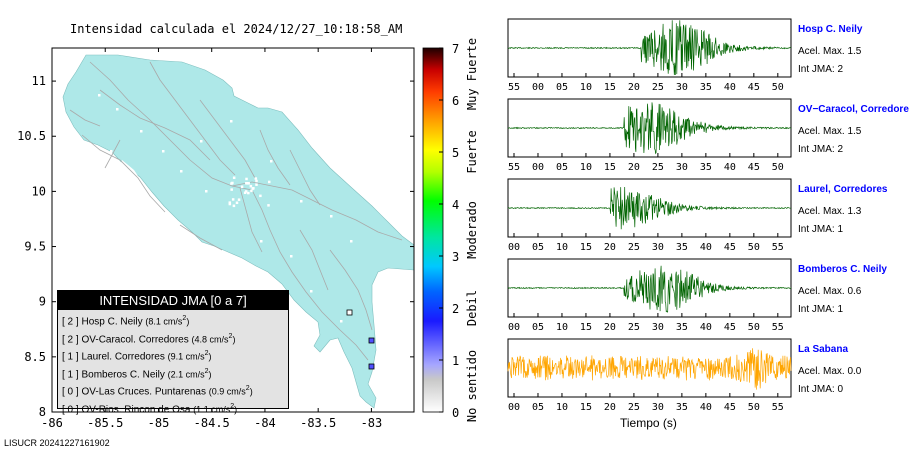 The width and height of the screenshot is (910, 460). What do you see at coordinates (649, 368) in the screenshot?
I see `panel-frame` at bounding box center [649, 368].